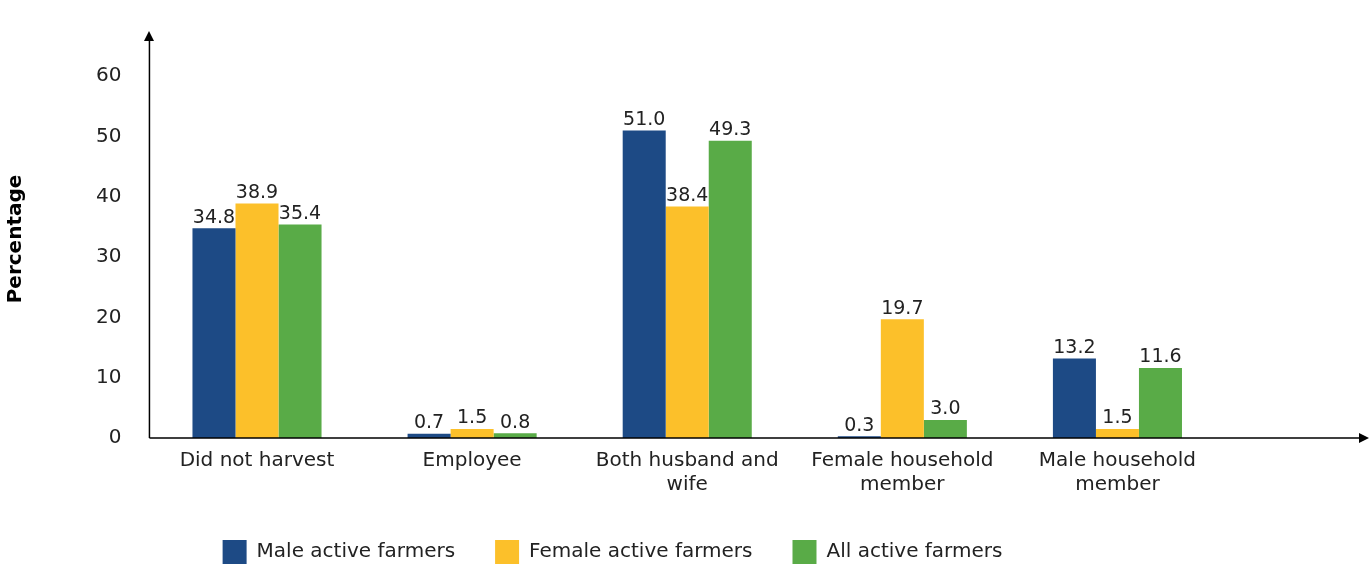  What do you see at coordinates (109, 194) in the screenshot?
I see `y-tick-label: 40` at bounding box center [109, 194].